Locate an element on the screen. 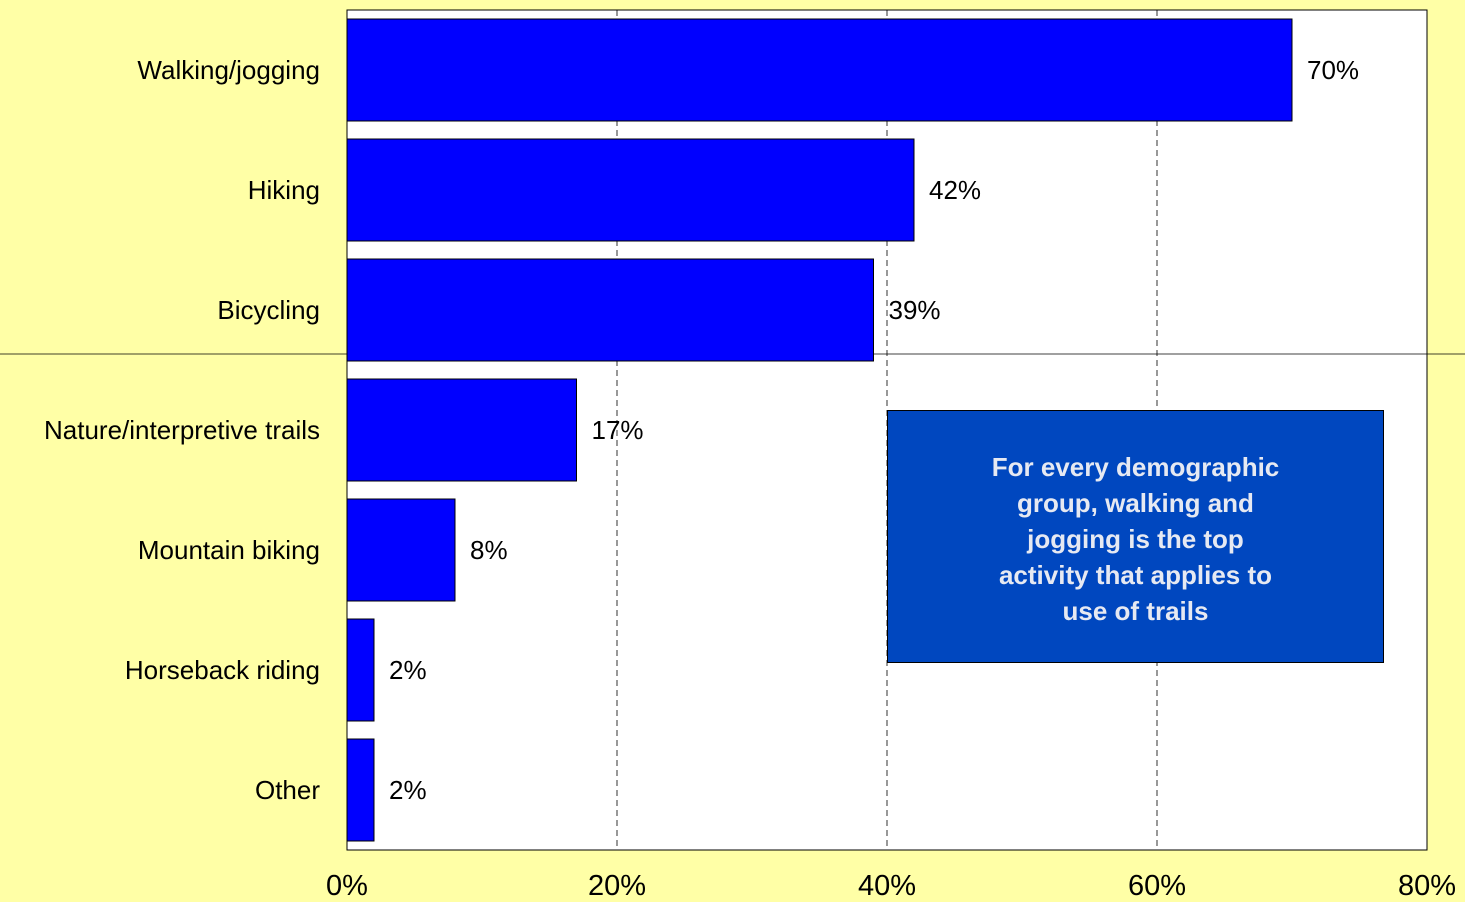 The image size is (1465, 902). x-tick-label: 0% is located at coordinates (347, 886).